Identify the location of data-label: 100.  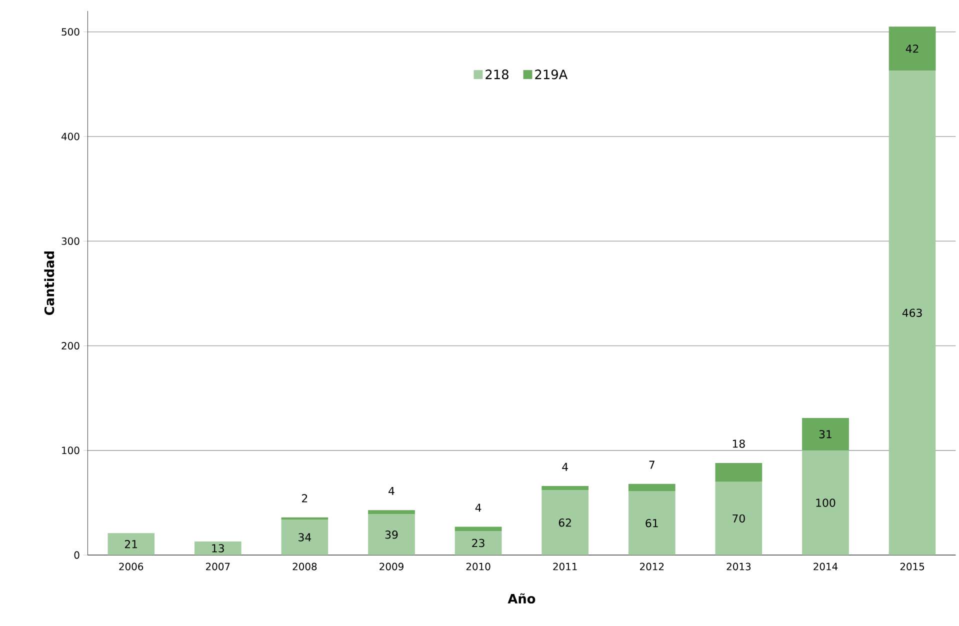
(826, 502).